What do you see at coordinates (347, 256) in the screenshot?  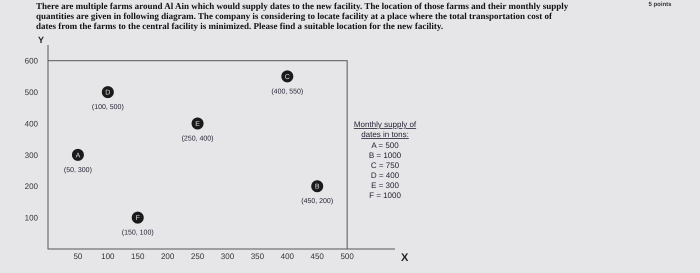 I see `x-tick-label: 500` at bounding box center [347, 256].